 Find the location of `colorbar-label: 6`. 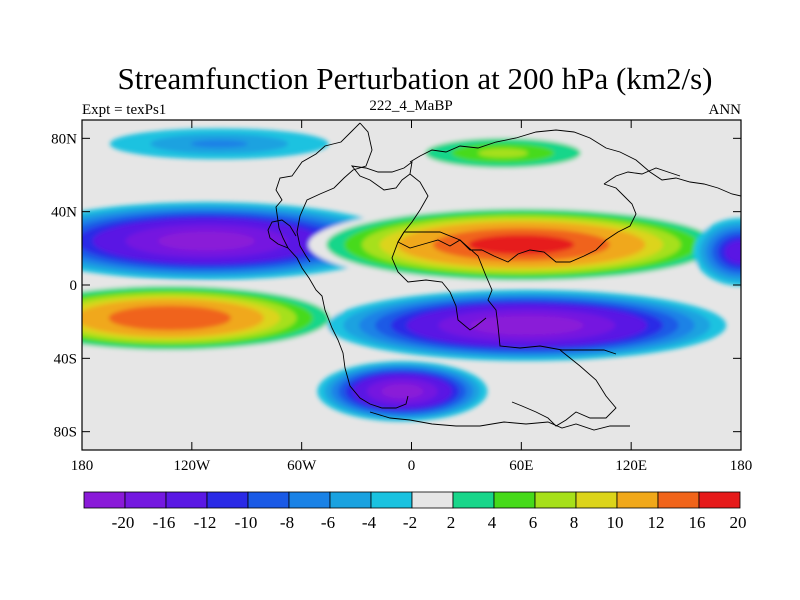

colorbar-label: 6 is located at coordinates (533, 522).